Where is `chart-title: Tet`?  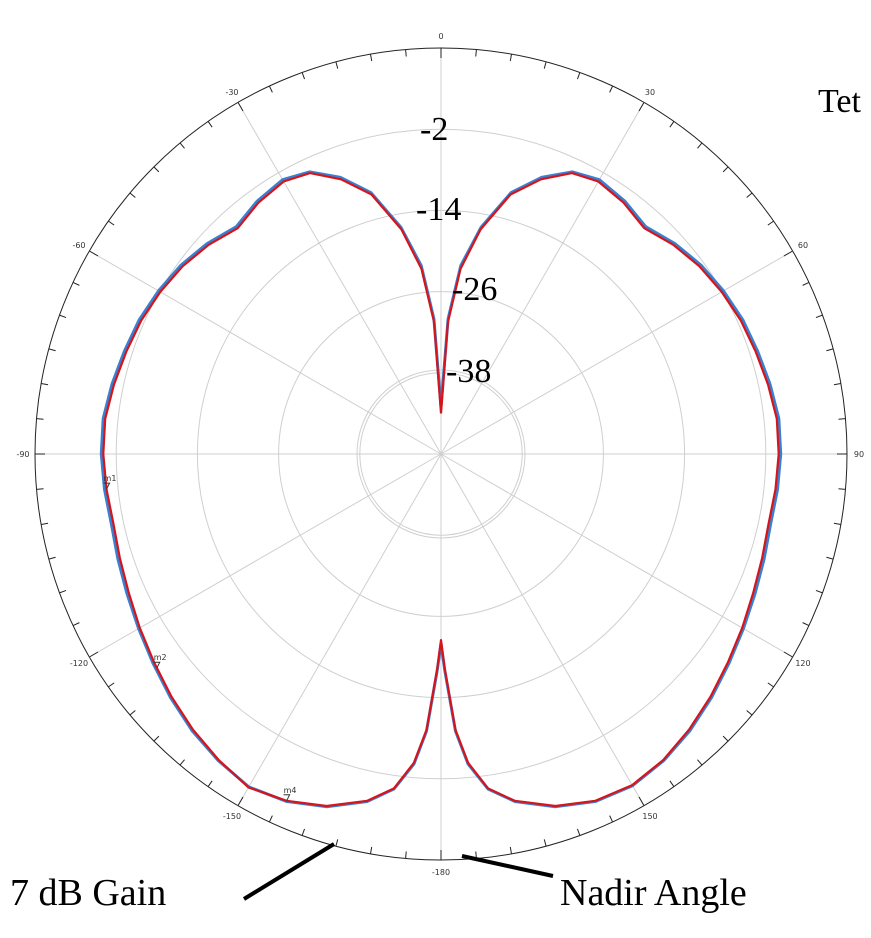 chart-title: Tet is located at coordinates (839, 101).